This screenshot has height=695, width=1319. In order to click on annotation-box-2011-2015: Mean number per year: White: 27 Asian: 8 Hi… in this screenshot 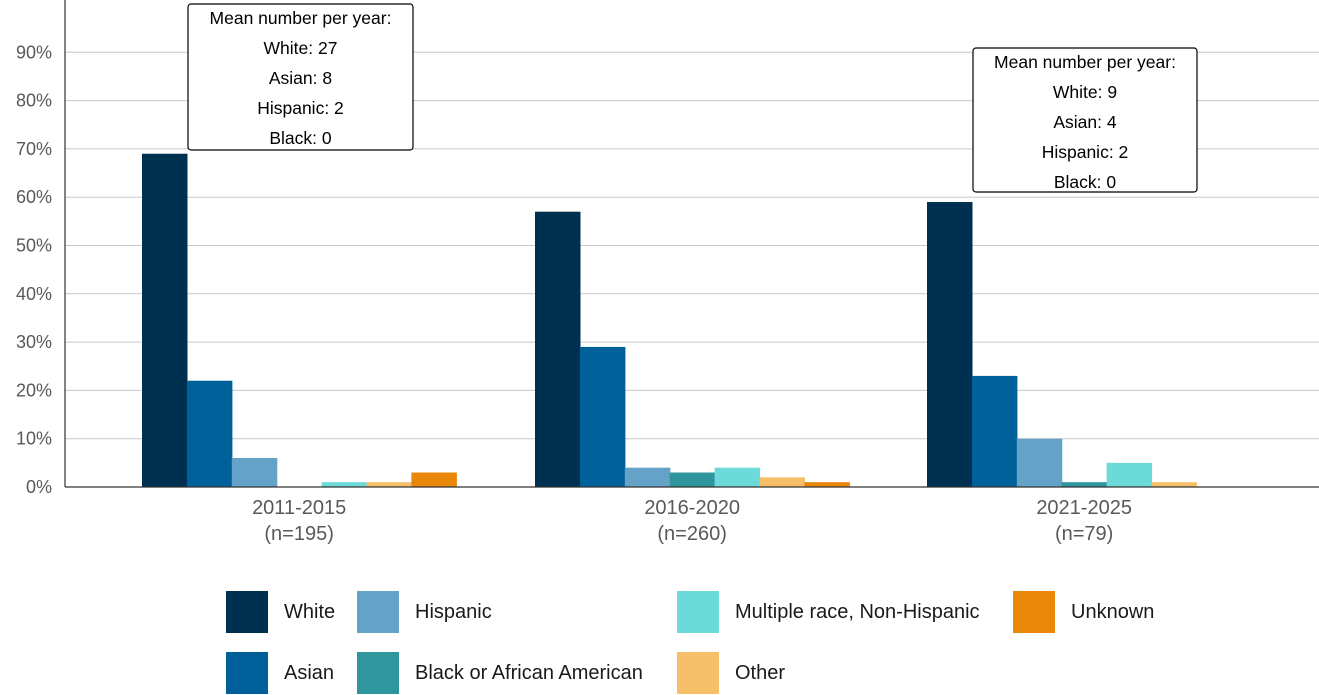, I will do `click(300, 77)`.